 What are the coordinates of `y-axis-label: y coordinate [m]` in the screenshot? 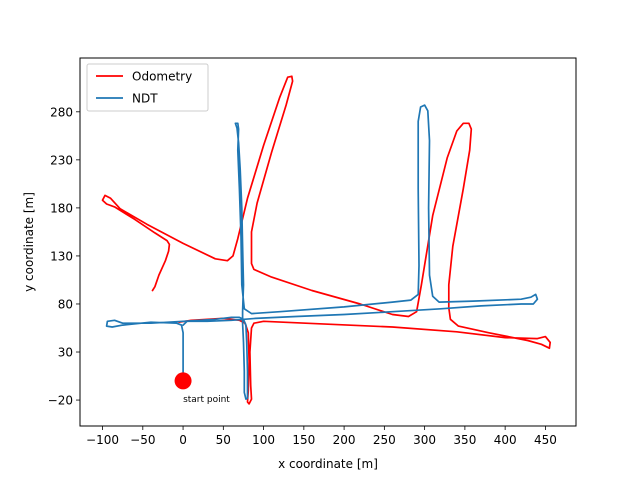 It's located at (29, 242).